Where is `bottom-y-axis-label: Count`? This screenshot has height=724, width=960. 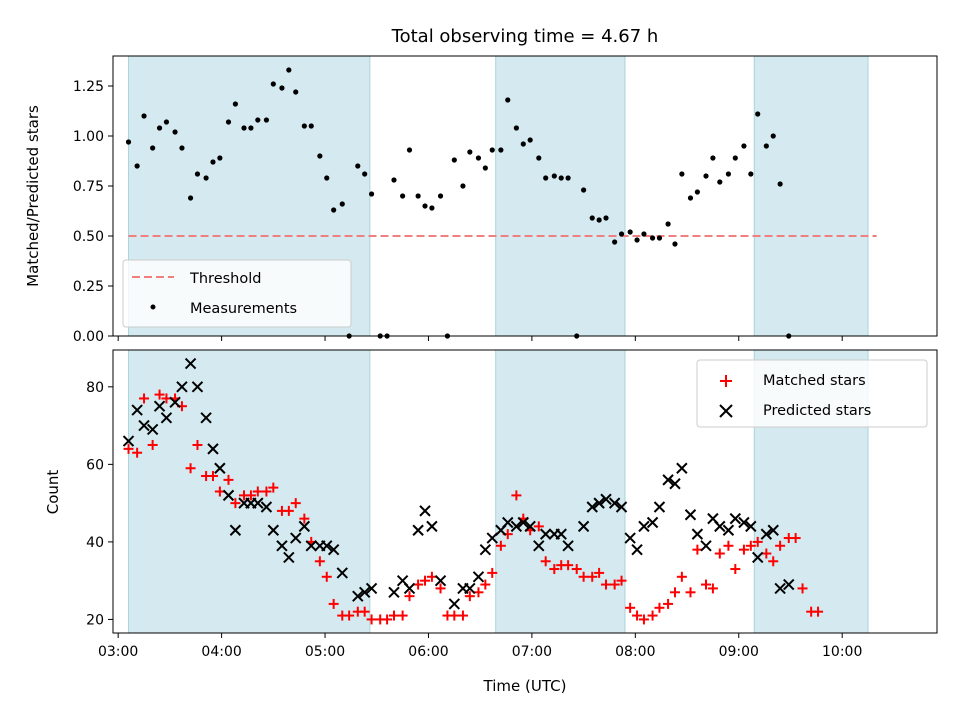 bottom-y-axis-label: Count is located at coordinates (53, 492).